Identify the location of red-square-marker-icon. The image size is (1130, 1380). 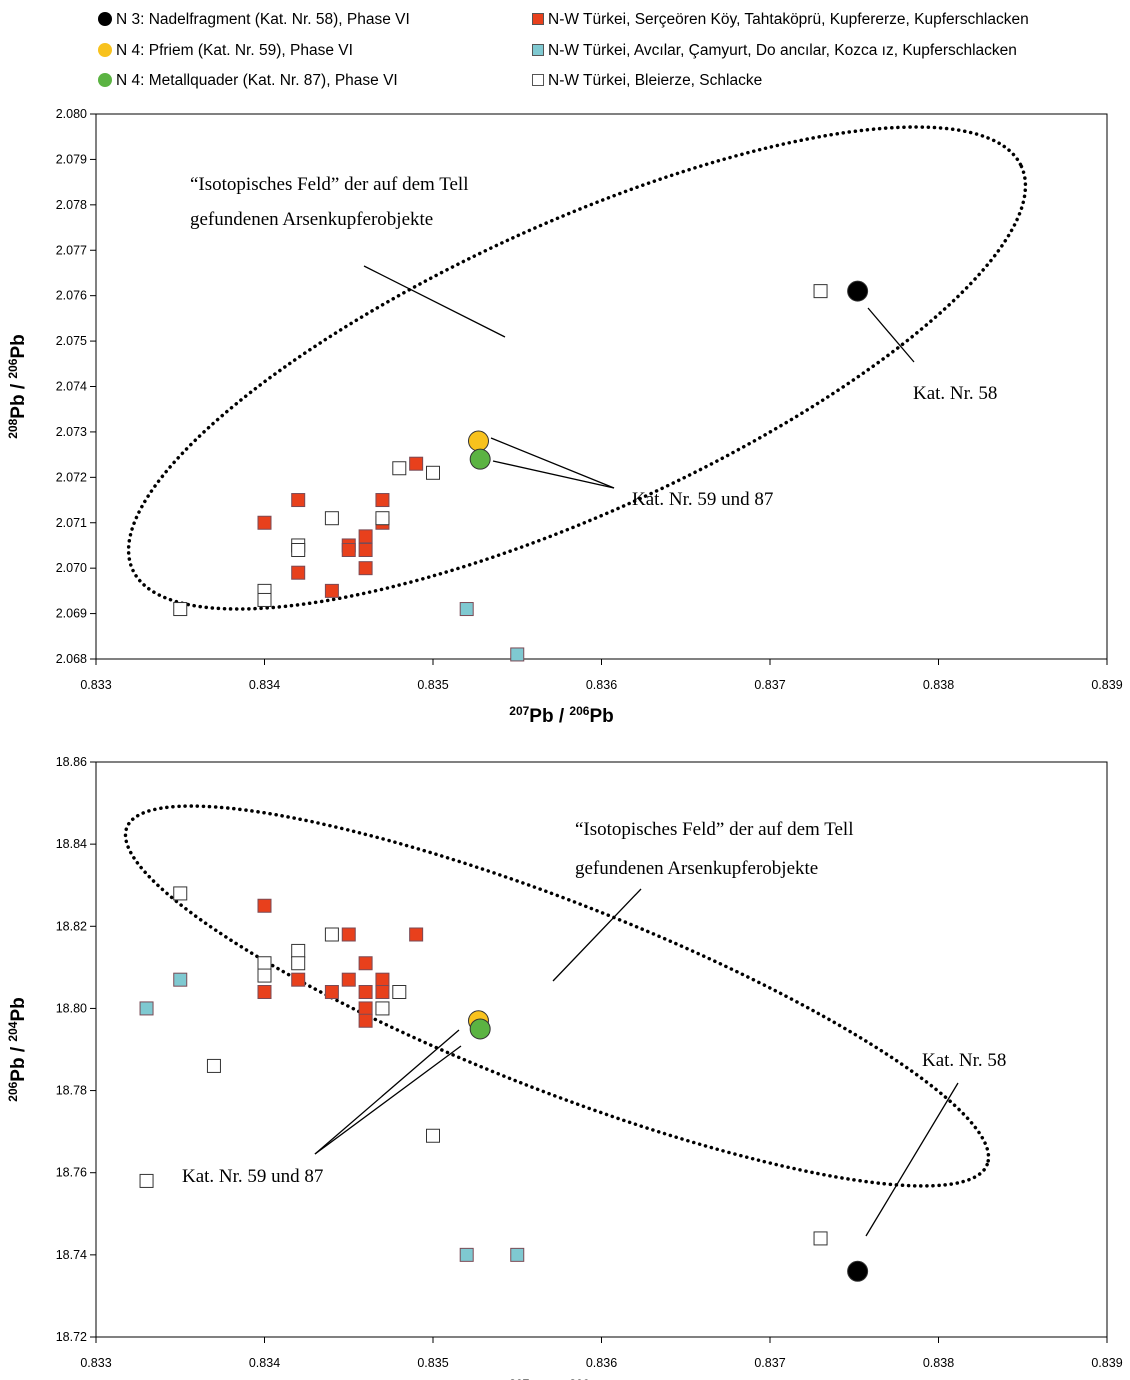
(538, 18).